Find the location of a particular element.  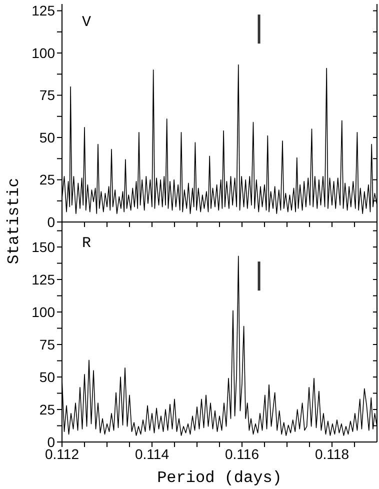

y-axis-title: Statistic is located at coordinates (14, 221).